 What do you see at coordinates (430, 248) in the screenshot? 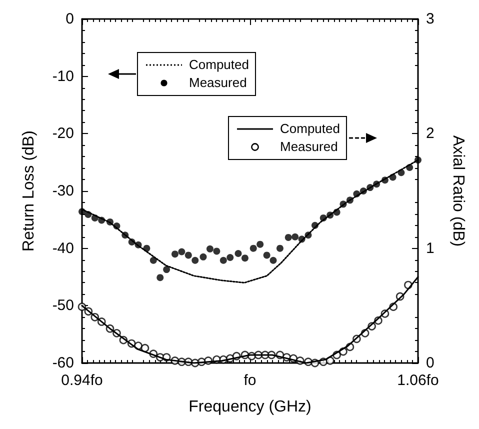
I see `y2-tick-label: 1` at bounding box center [430, 248].